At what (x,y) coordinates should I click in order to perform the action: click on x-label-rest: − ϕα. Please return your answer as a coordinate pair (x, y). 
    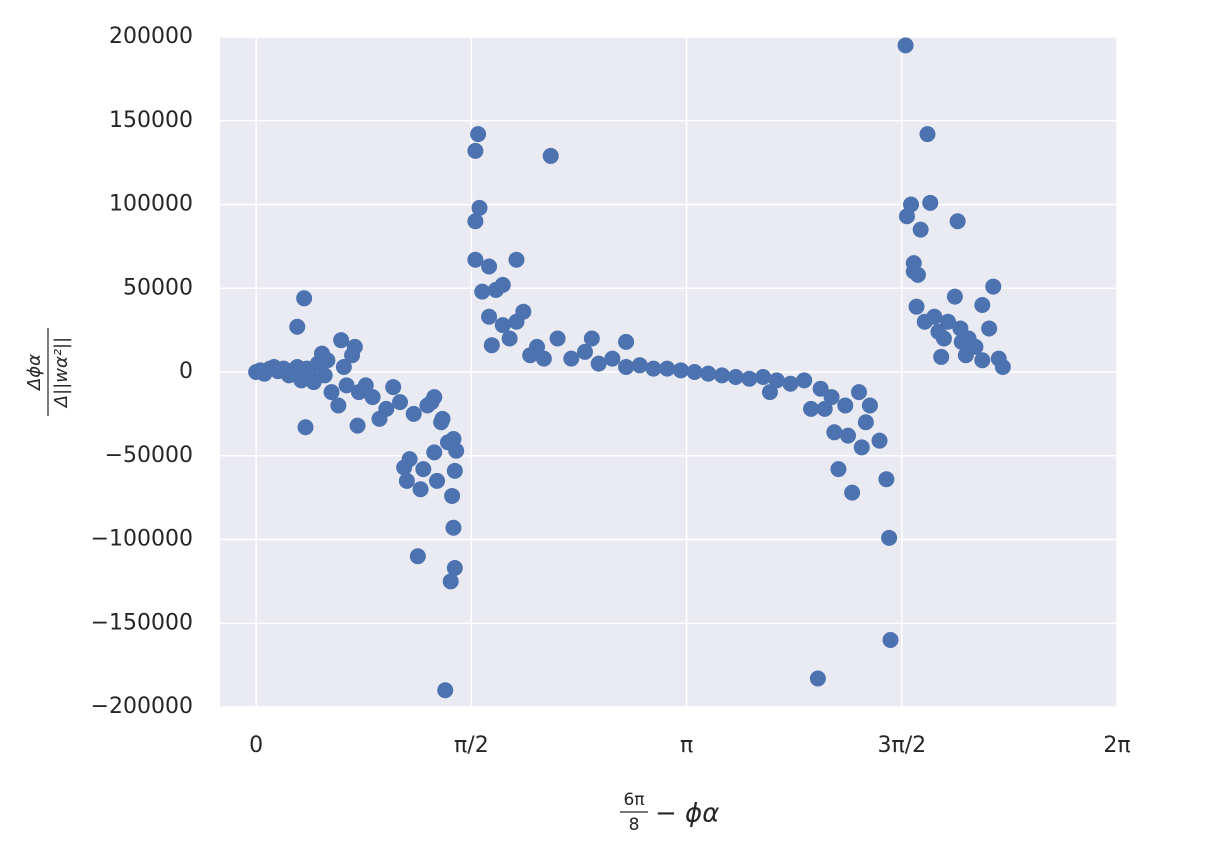
    Looking at the image, I should click on (687, 814).